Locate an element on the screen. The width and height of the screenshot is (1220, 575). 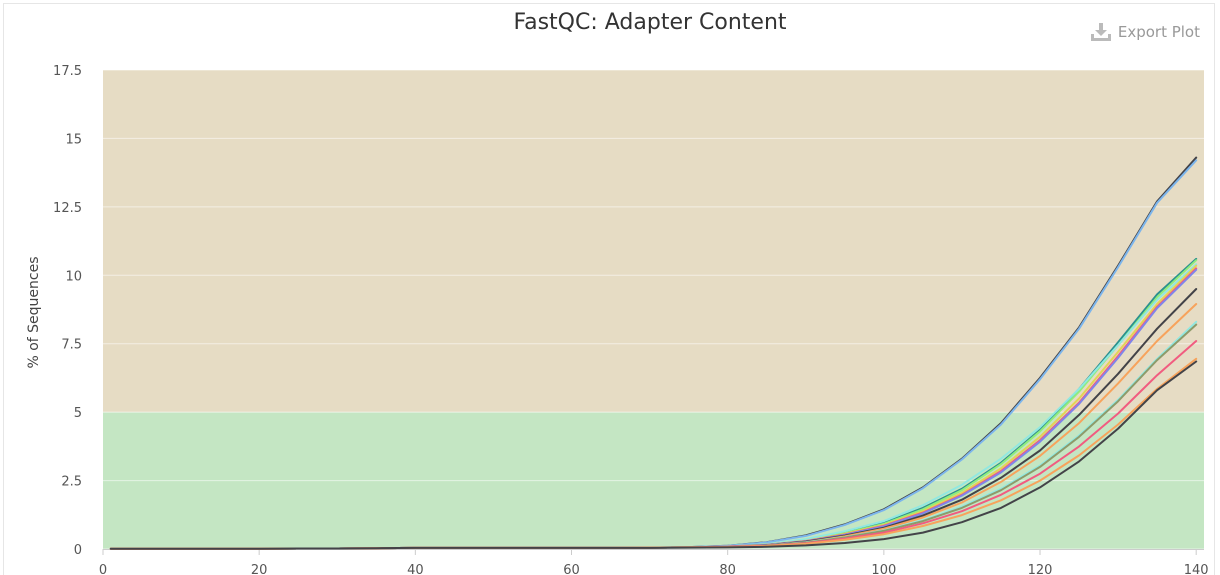
y-tick-label: 17.5 is located at coordinates (67, 71).